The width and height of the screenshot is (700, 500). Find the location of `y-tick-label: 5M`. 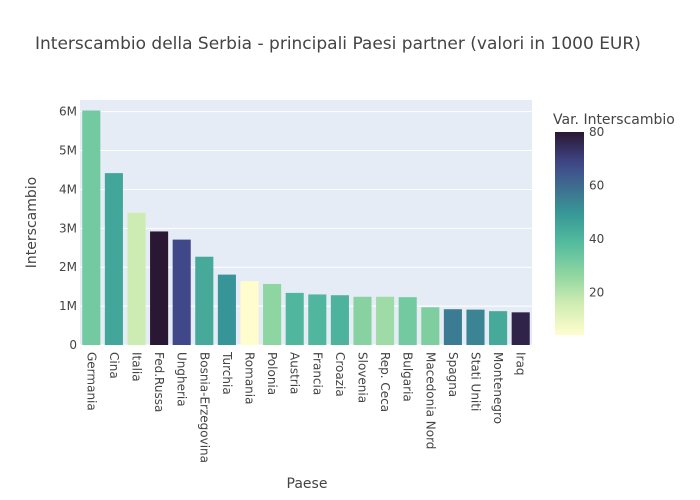

y-tick-label: 5M is located at coordinates (68, 151).